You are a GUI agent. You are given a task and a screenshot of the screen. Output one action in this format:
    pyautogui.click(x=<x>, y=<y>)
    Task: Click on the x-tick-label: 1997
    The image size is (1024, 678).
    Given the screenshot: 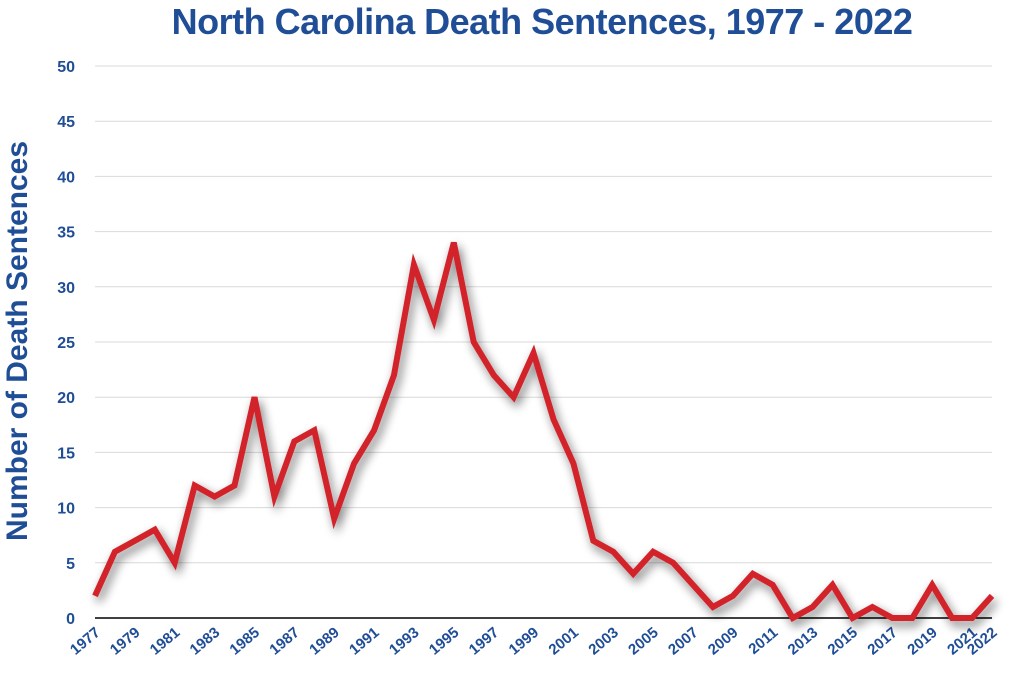 What is the action you would take?
    pyautogui.click(x=484, y=641)
    